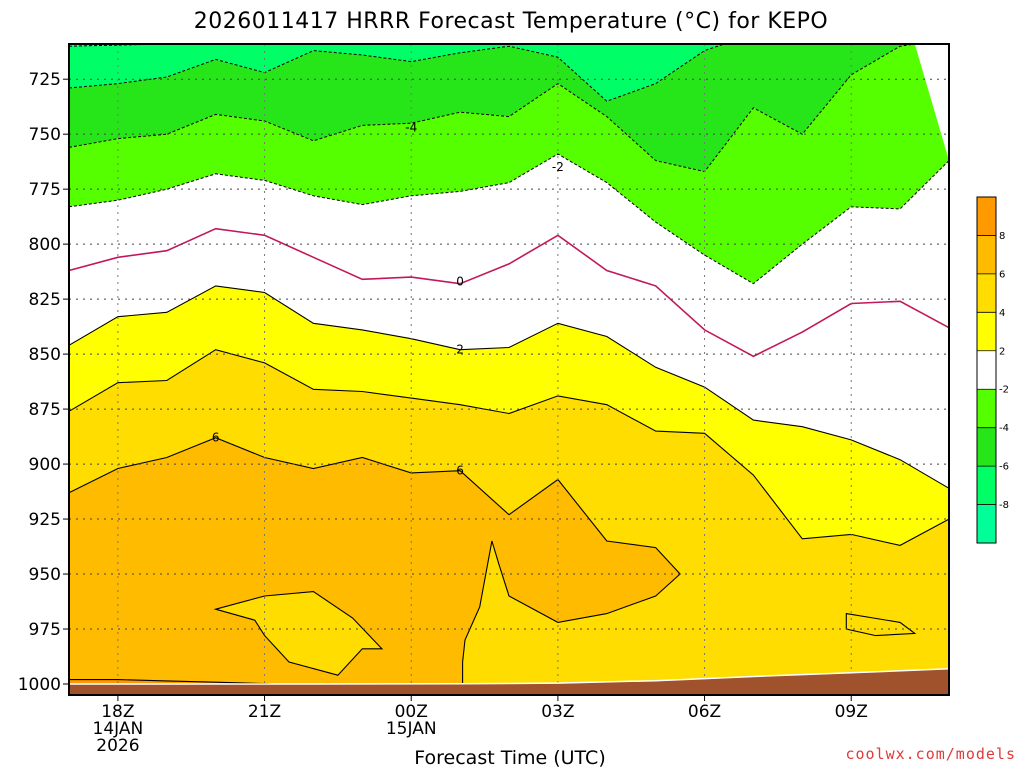  I want to click on contour-label-5: 6, so click(460, 471).